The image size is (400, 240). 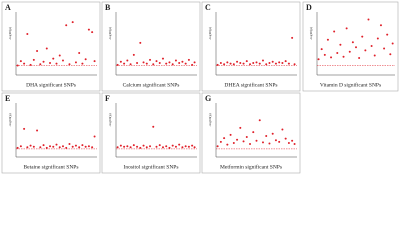 What do you see at coordinates (110, 33) in the screenshot?
I see `y-axis-label: -log10(p)` at bounding box center [110, 33].